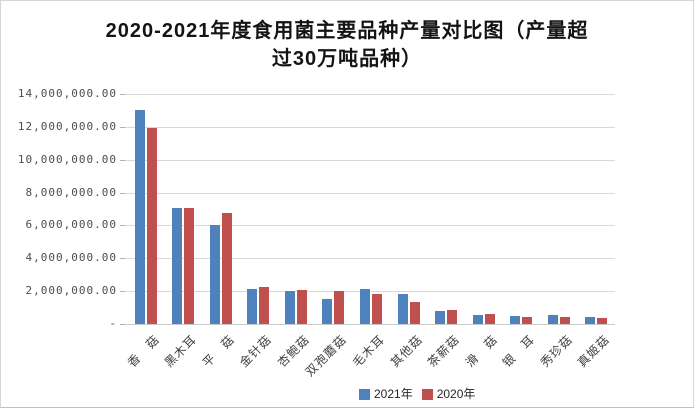  I want to click on chart-title-line2: 过30万吨品种）, so click(347, 59).